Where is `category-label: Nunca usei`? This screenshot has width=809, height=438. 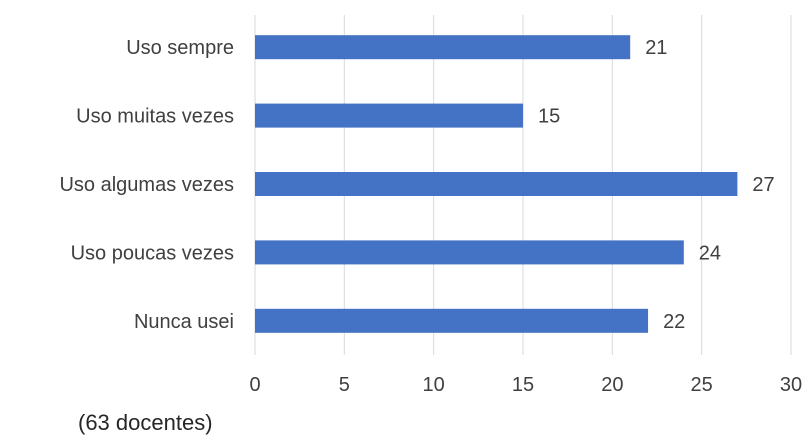 category-label: Nunca usei is located at coordinates (184, 322).